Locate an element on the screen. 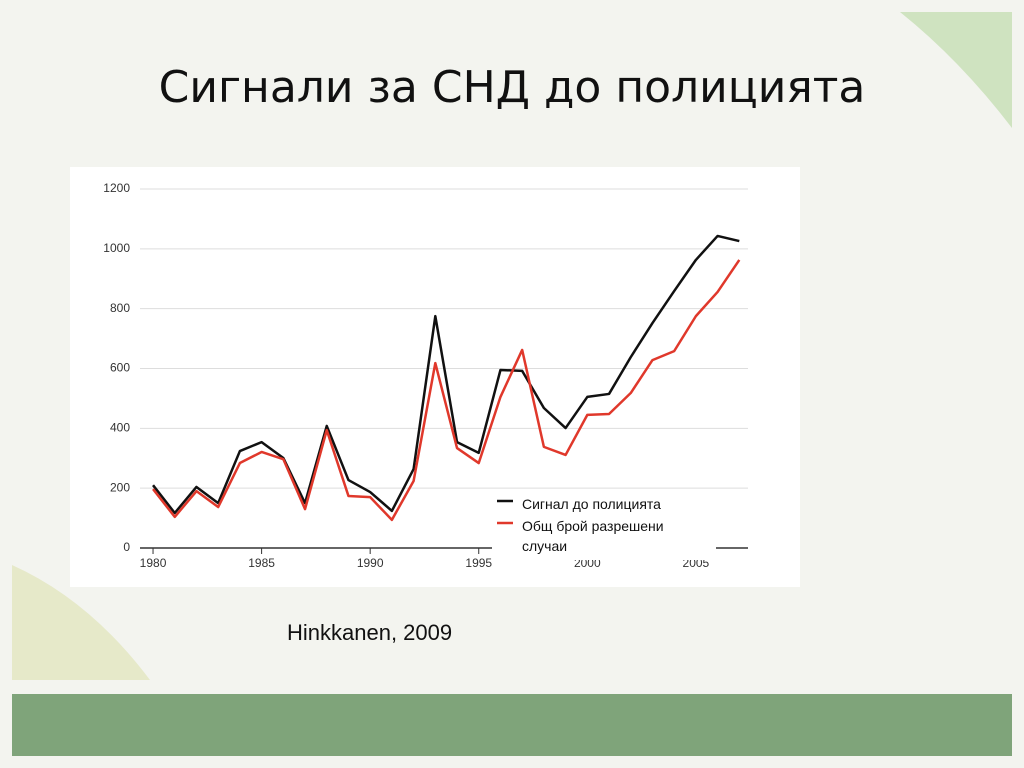 The width and height of the screenshot is (1024, 768). x-tick-label: 1990 is located at coordinates (370, 563).